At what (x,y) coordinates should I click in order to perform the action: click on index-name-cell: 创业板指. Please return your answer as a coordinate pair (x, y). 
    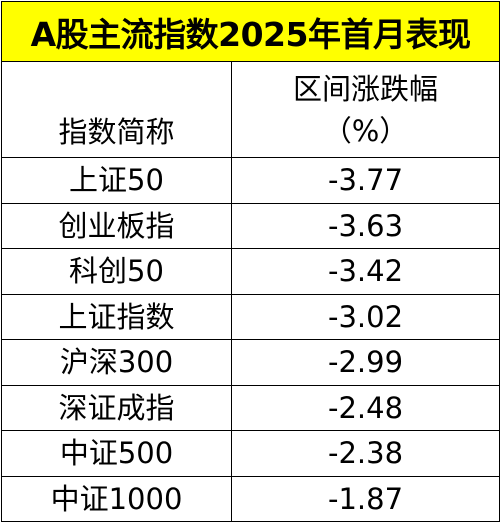
    Looking at the image, I should click on (116, 225).